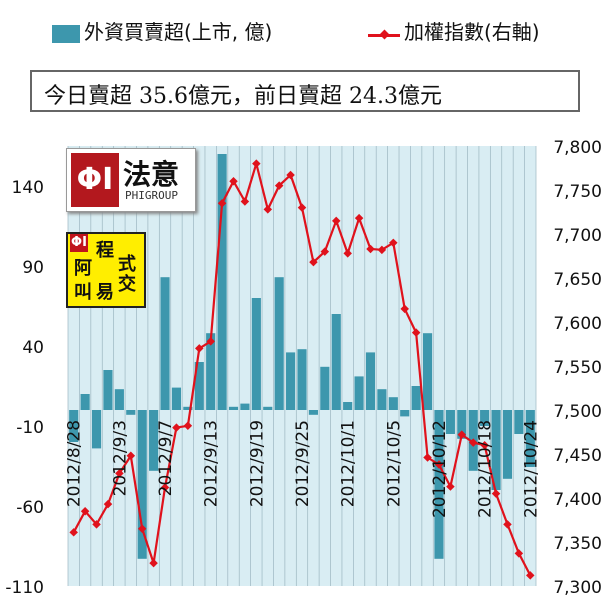 The width and height of the screenshot is (611, 614). Describe the element at coordinates (472, 32) in the screenshot. I see `line-legend-label: 加權指數(右軸)` at that location.